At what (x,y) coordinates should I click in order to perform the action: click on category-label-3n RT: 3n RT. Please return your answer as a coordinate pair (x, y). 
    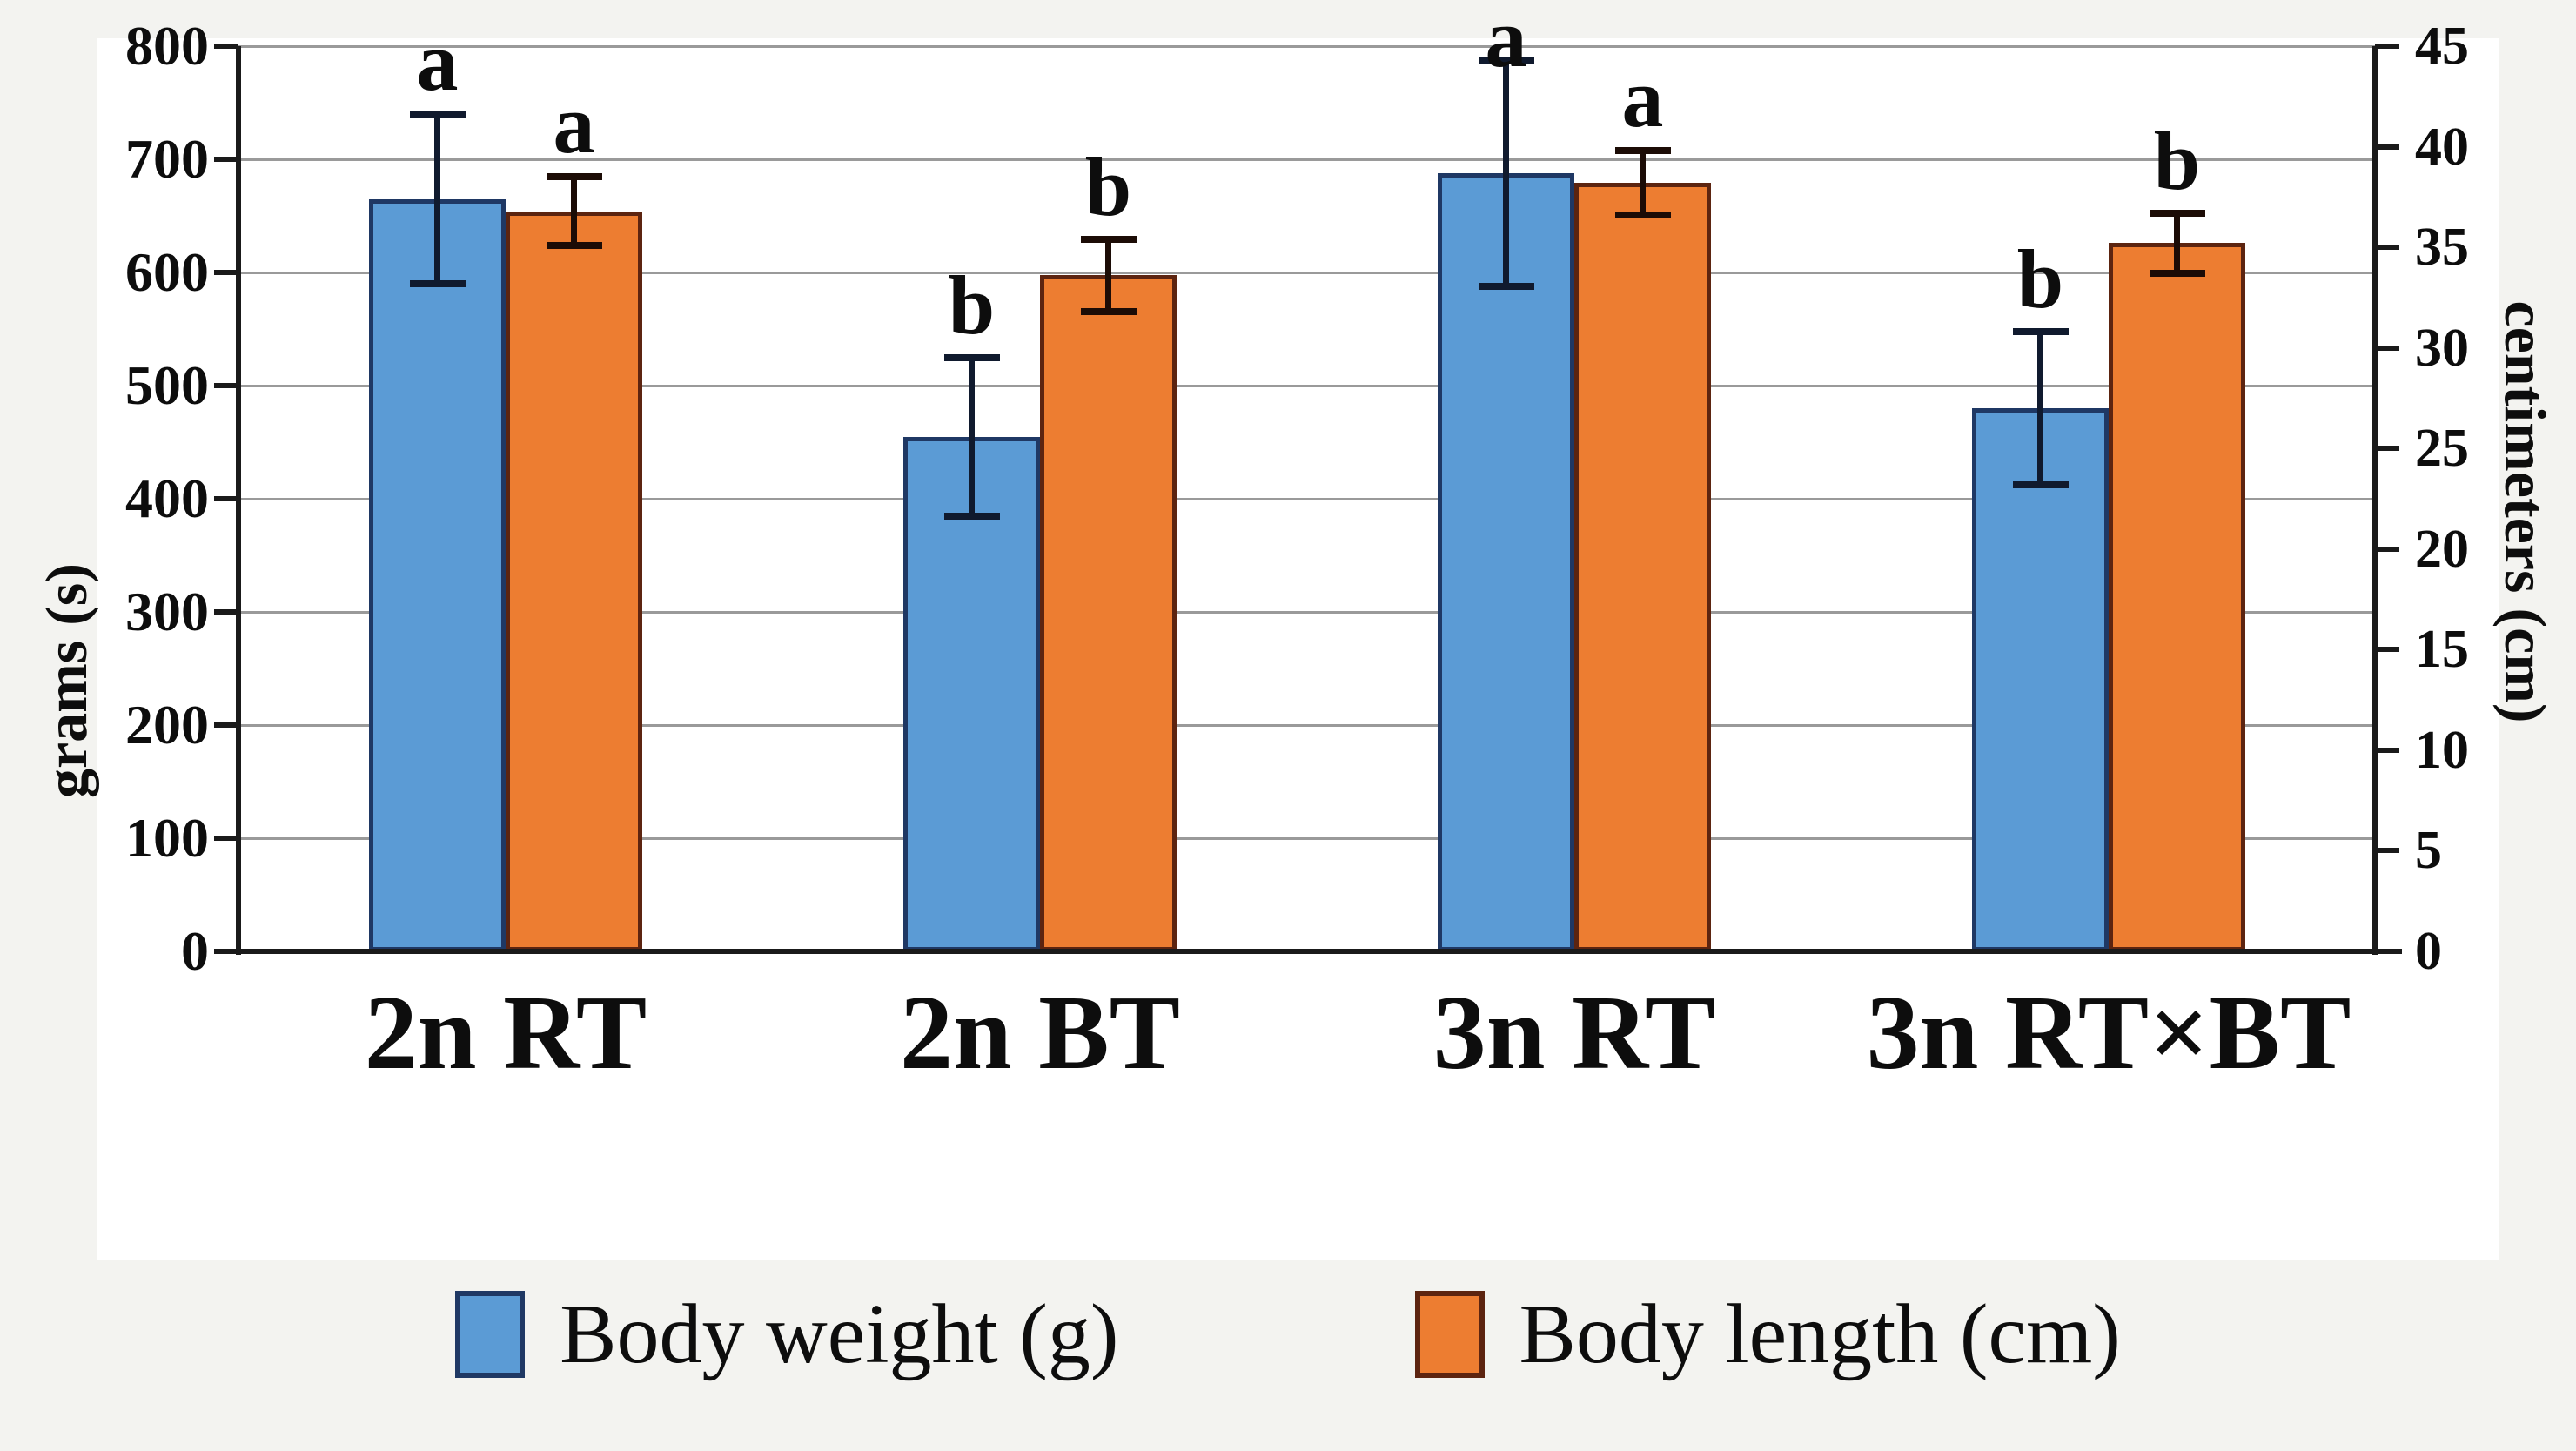
    Looking at the image, I should click on (1574, 1033).